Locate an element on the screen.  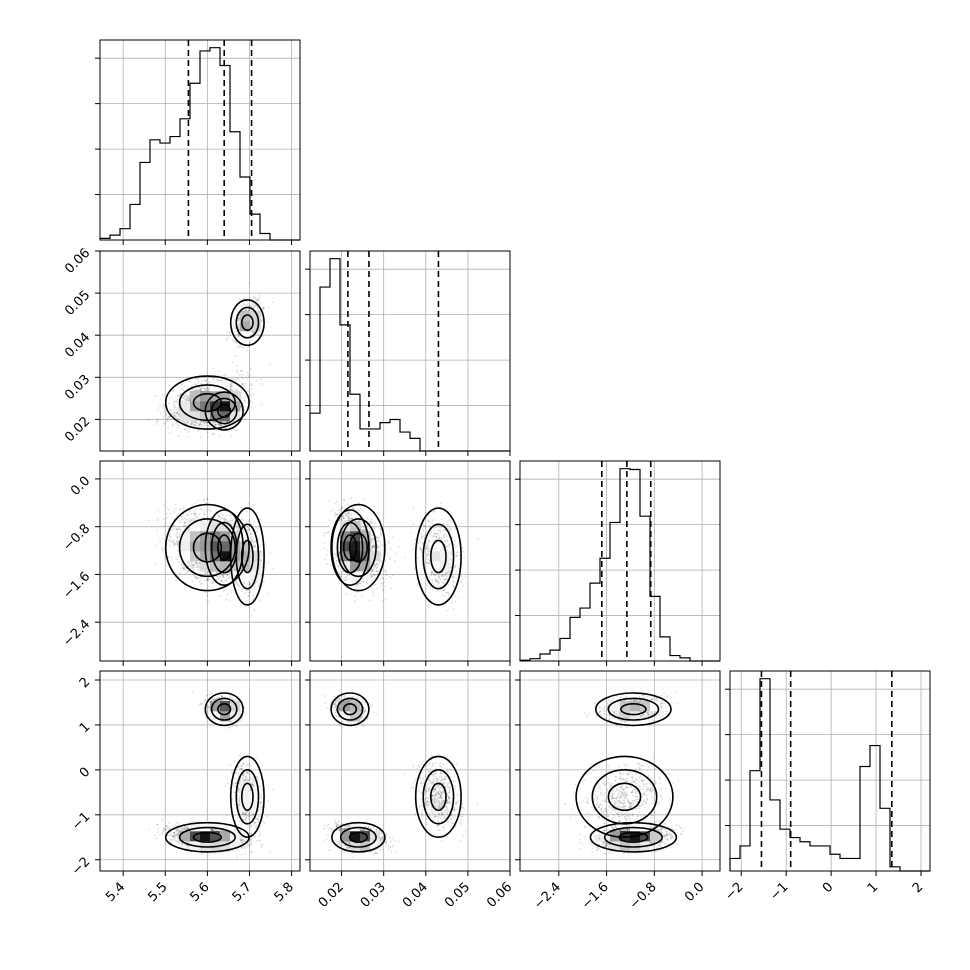
panel-frame is located at coordinates (620, 561).